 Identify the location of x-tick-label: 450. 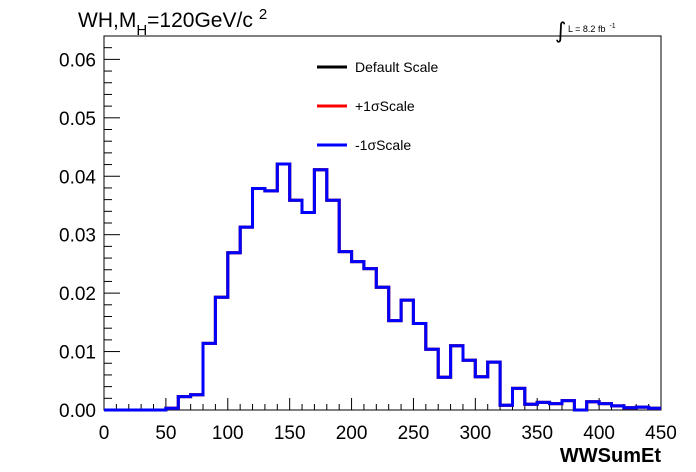
(661, 433).